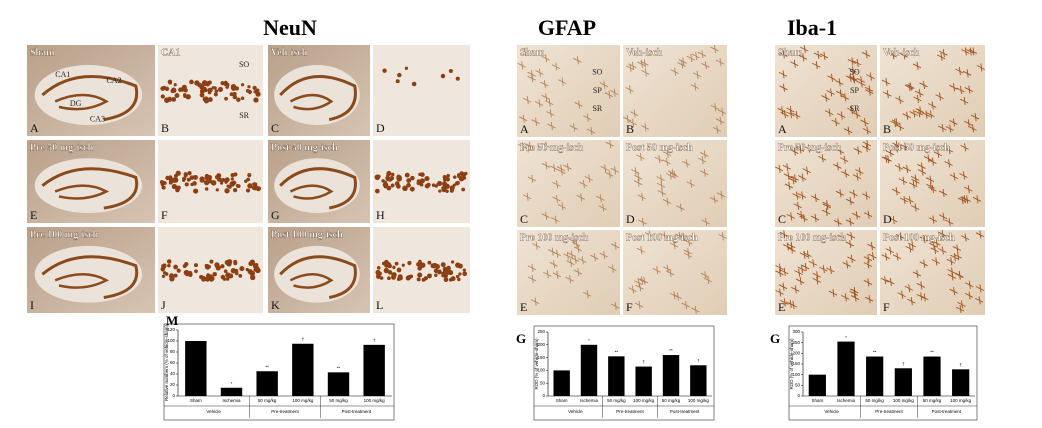 The image size is (1042, 428). Describe the element at coordinates (304, 147) in the screenshot. I see `panel-label: Post 50 mg-isch` at that location.